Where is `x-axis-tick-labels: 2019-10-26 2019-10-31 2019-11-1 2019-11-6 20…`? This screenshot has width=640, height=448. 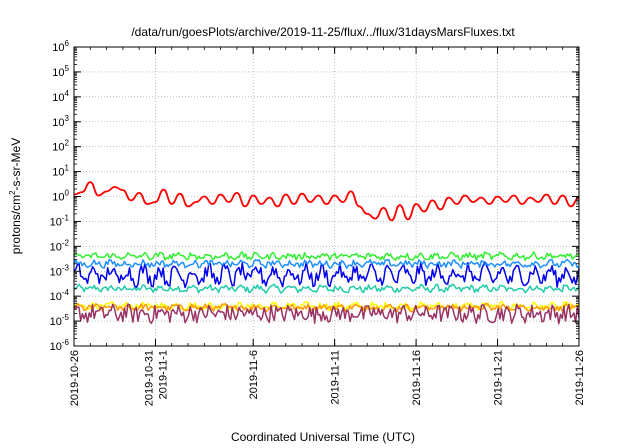 x-axis-tick-labels: 2019-10-26 2019-10-31 2019-11-1 2019-11-6 20… is located at coordinates (327, 378).